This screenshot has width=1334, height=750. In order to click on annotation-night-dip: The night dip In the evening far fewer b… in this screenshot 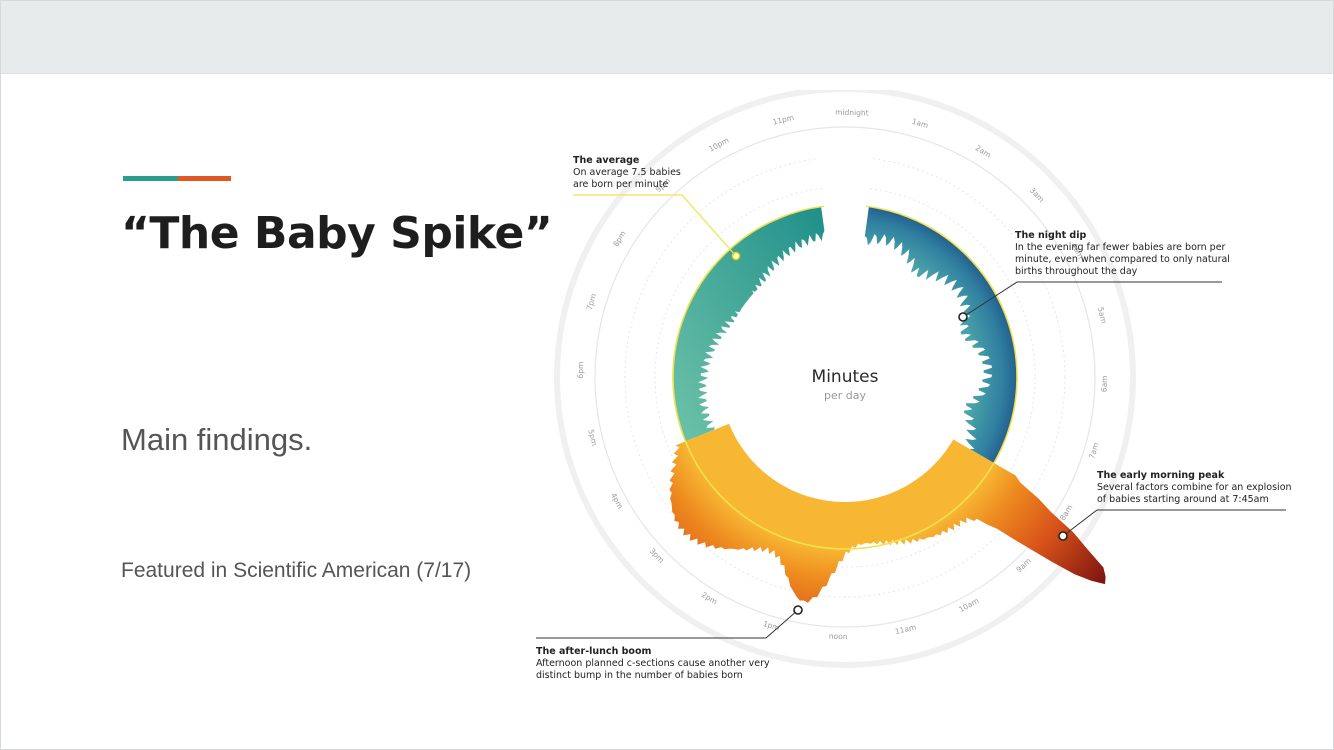, I will do `click(1122, 254)`.